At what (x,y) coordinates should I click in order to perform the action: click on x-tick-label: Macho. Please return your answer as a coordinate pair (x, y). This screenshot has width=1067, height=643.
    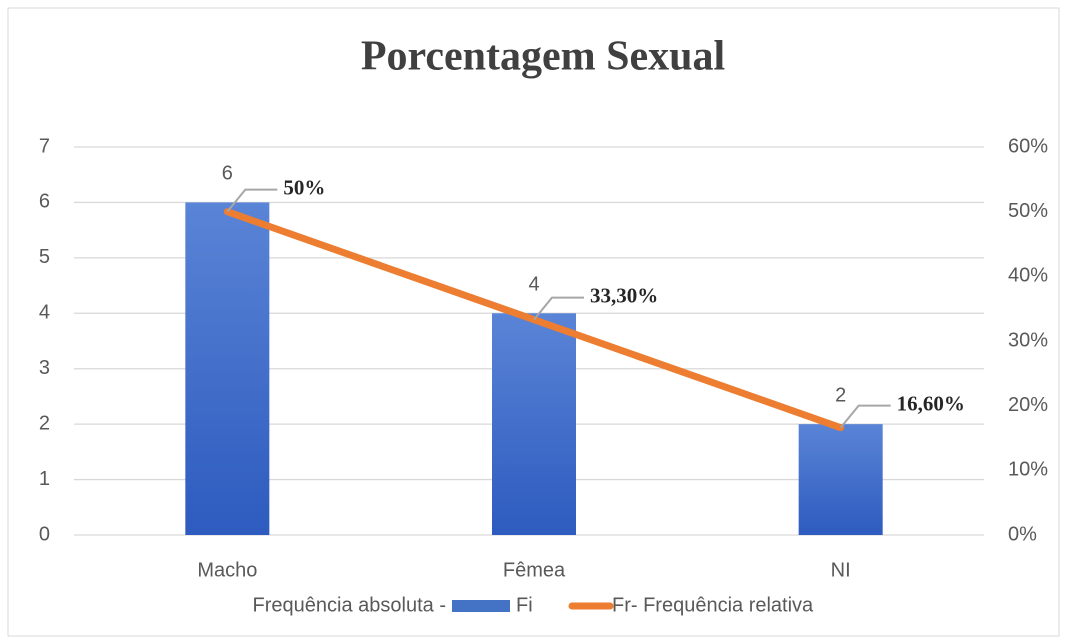
    Looking at the image, I should click on (227, 570).